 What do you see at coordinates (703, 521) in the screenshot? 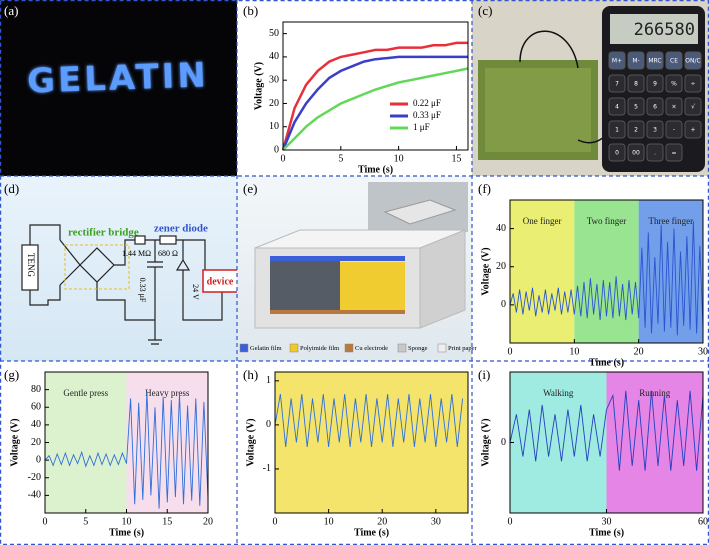
I see `x-tick-label: 60` at bounding box center [703, 521].